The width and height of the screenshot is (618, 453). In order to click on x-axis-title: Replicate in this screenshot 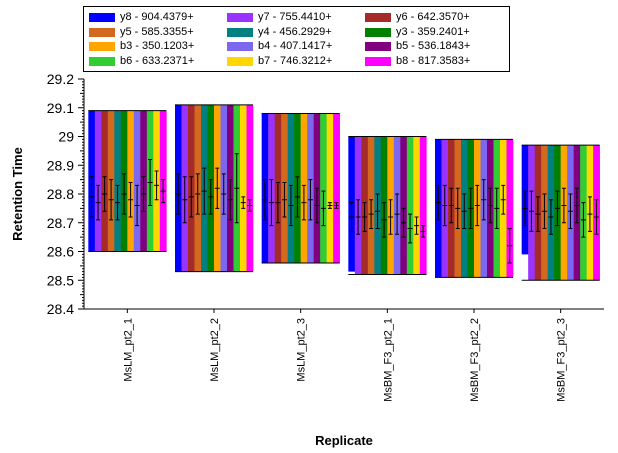, I will do `click(344, 440)`.